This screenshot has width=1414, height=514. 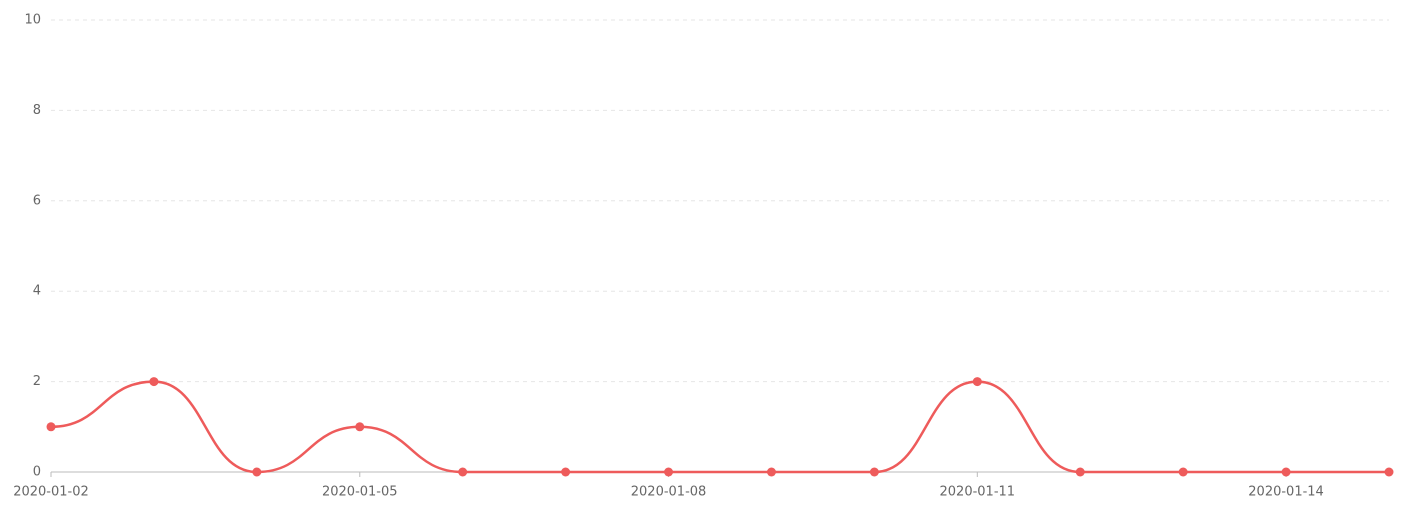 What do you see at coordinates (37, 291) in the screenshot?
I see `y-tick-label: 4` at bounding box center [37, 291].